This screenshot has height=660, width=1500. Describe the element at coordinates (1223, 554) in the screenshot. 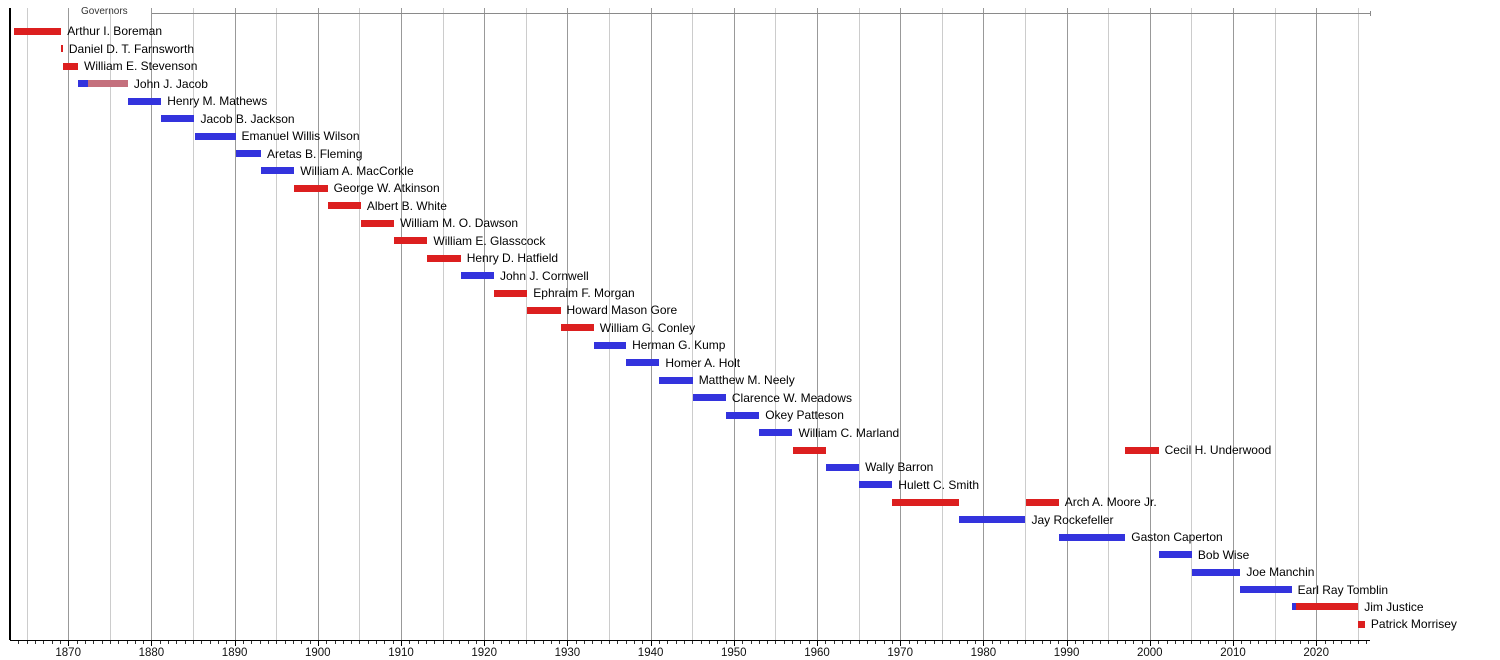

I see `governor-name-label: Bob Wise` at that location.